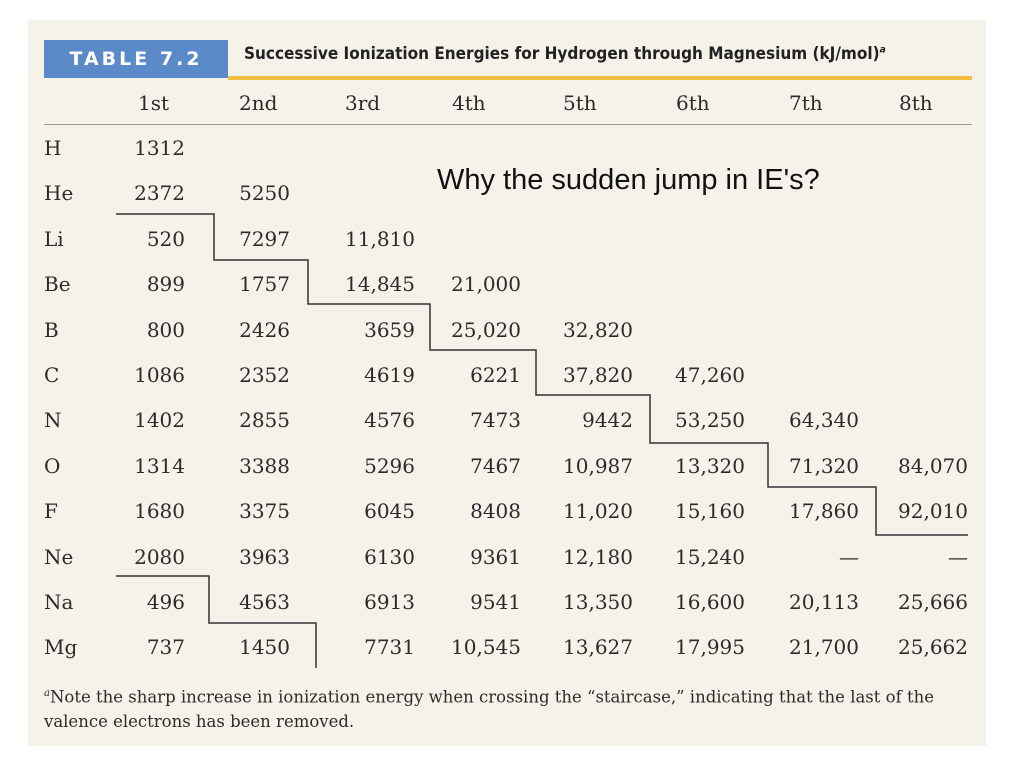  I want to click on ionization-value: 6913, so click(389, 602).